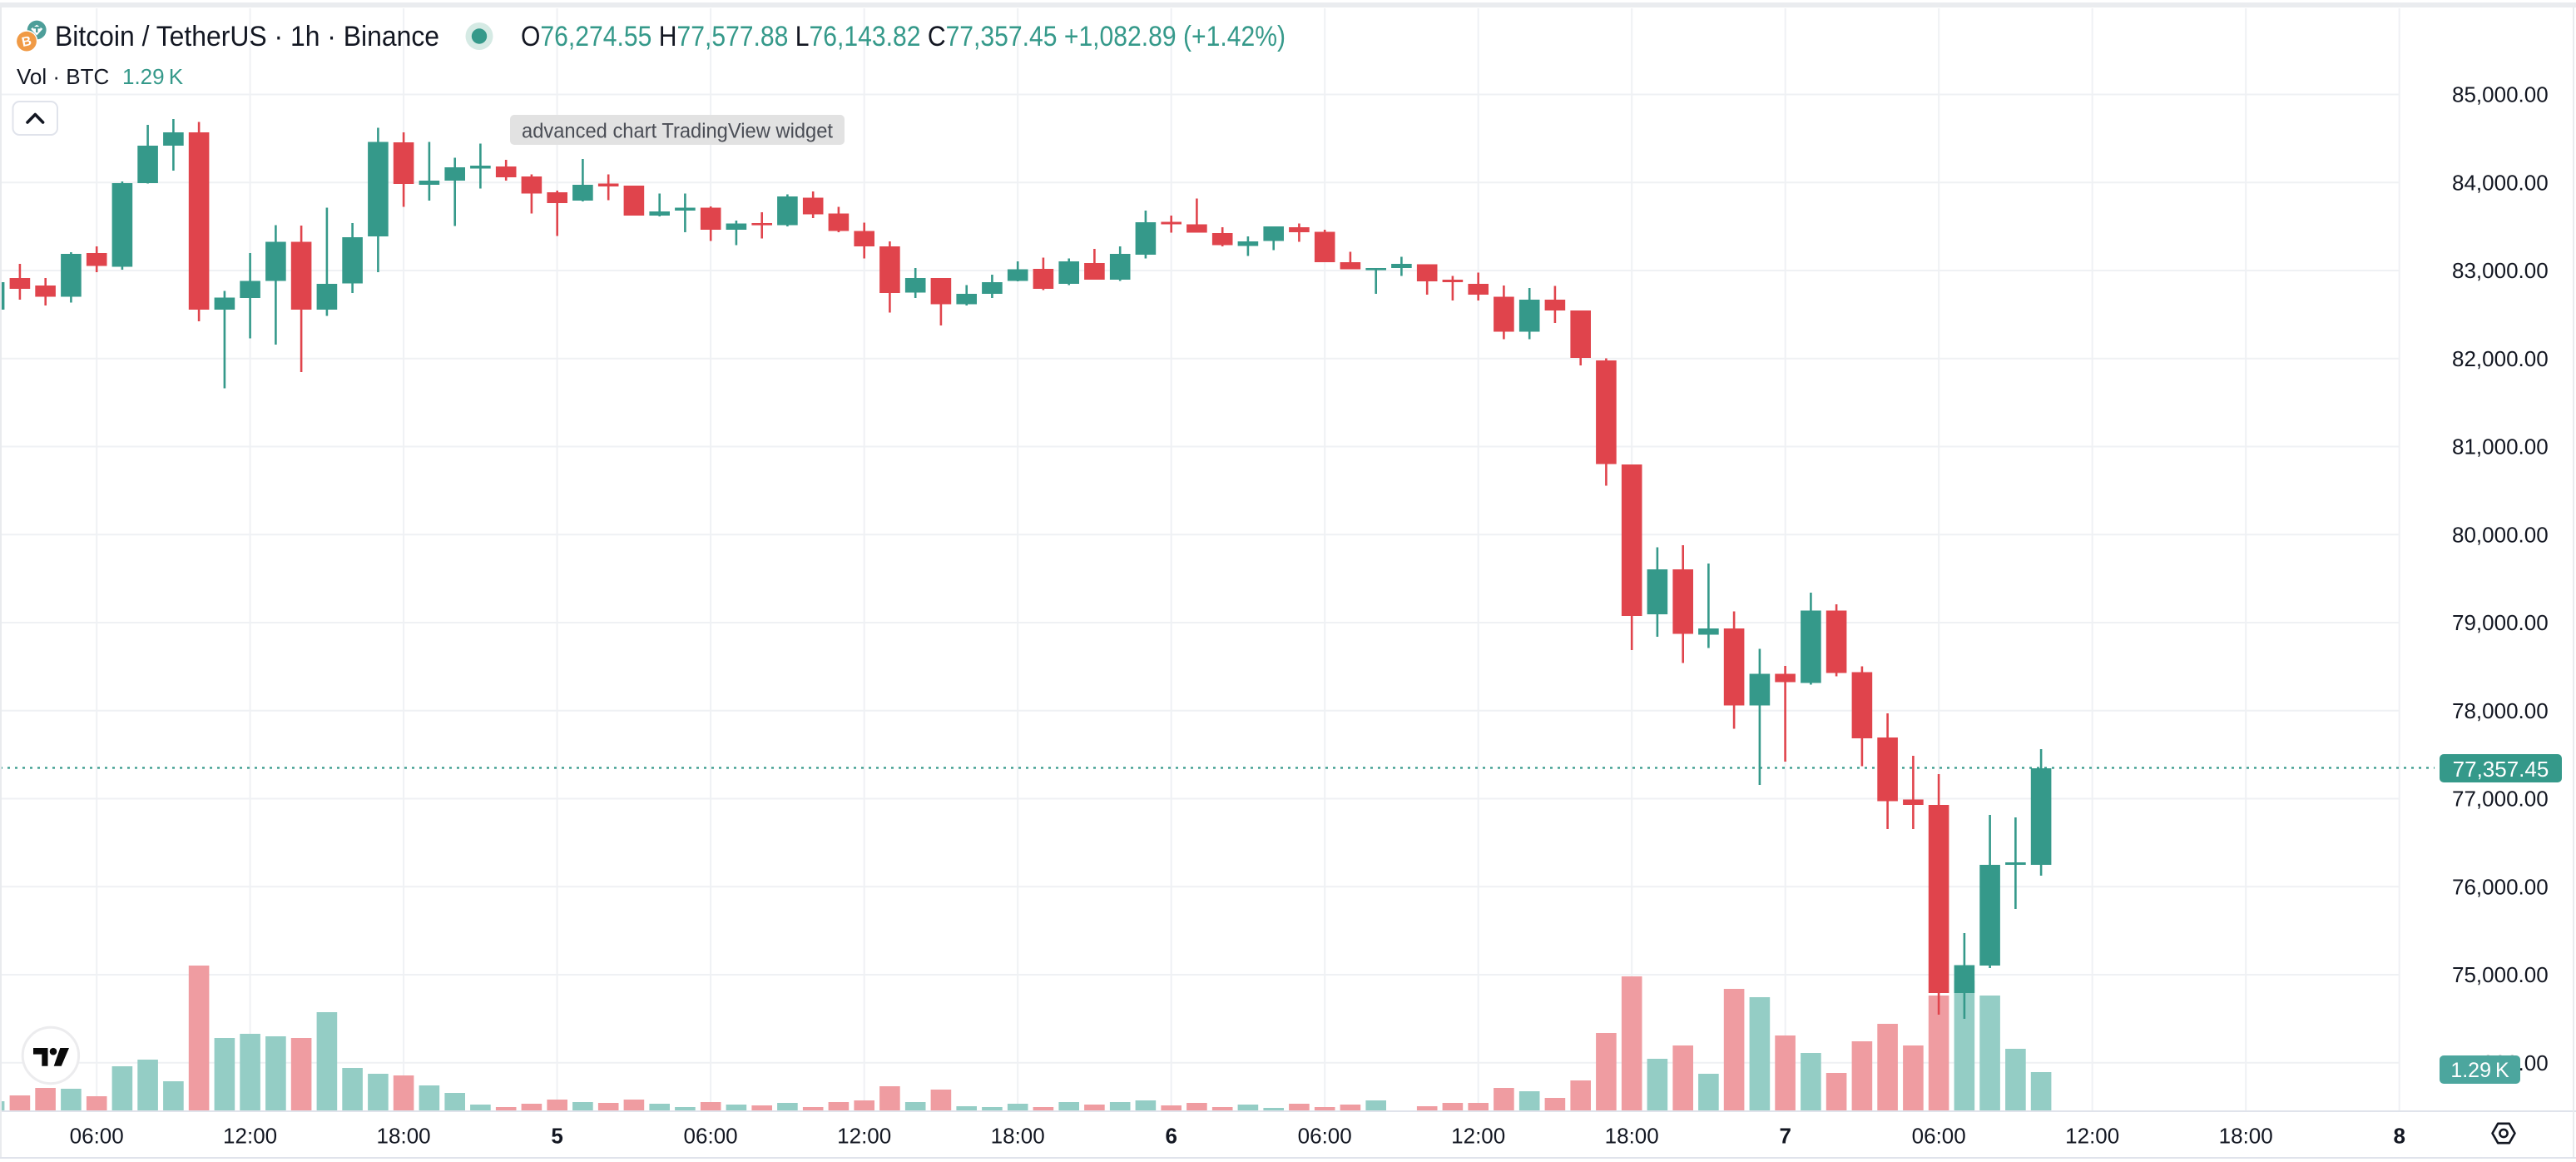 The width and height of the screenshot is (2576, 1162). Describe the element at coordinates (2399, 1136) in the screenshot. I see `svg-text: 8` at that location.